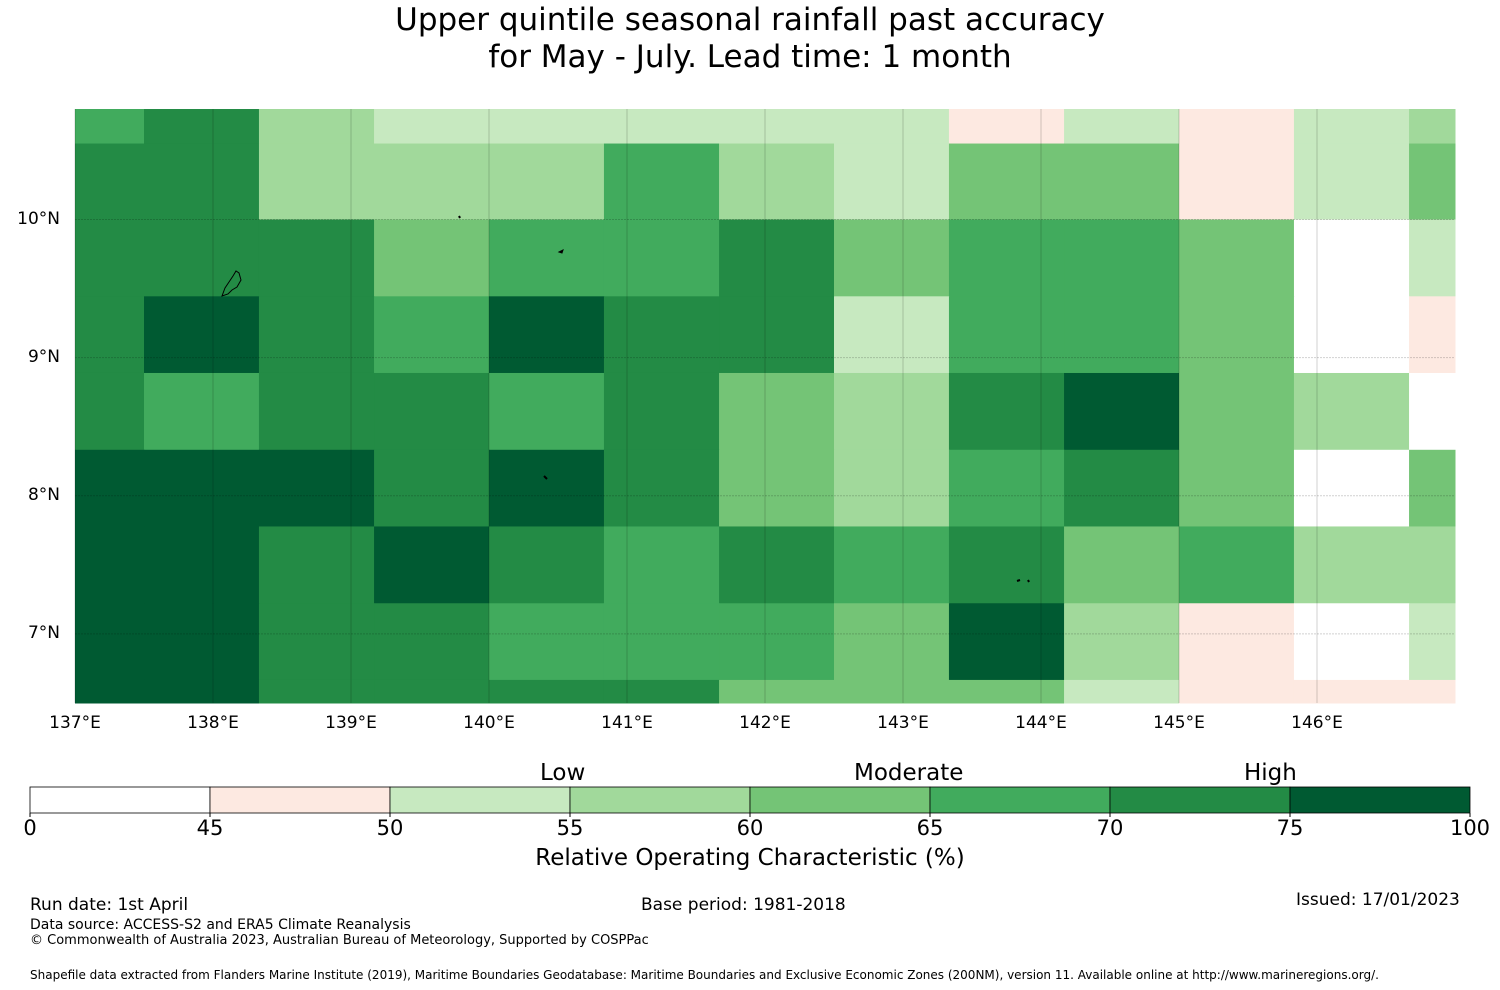 The height and width of the screenshot is (990, 1500). What do you see at coordinates (1317, 723) in the screenshot?
I see `lon-tick-label: 146°E` at bounding box center [1317, 723].